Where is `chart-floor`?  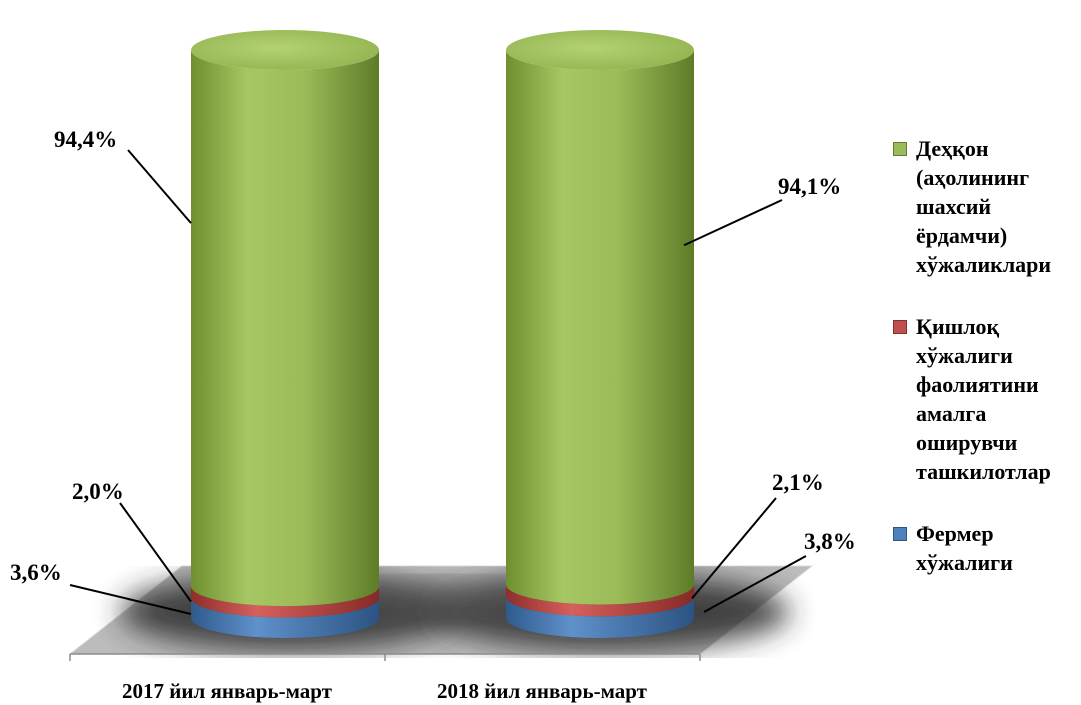
chart-floor is located at coordinates (441, 610).